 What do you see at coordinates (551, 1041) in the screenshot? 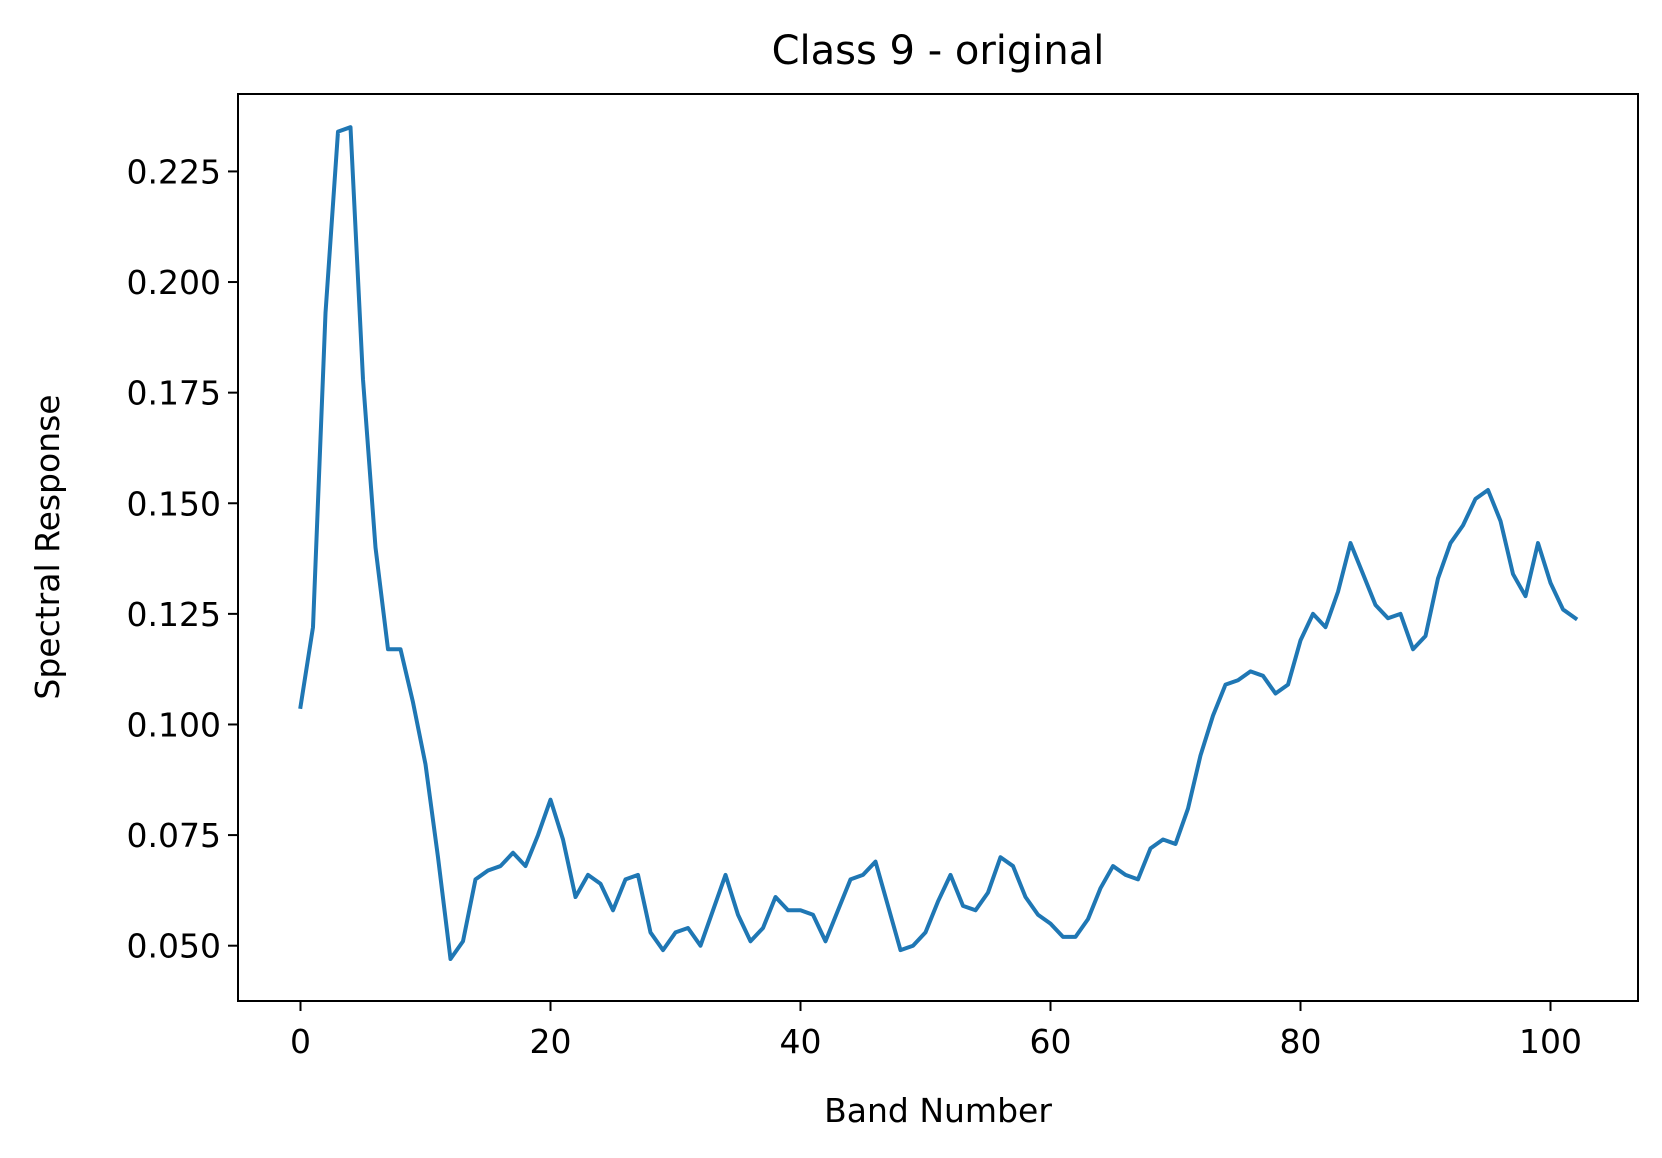
I see `x-tick-label: 20` at bounding box center [551, 1041].